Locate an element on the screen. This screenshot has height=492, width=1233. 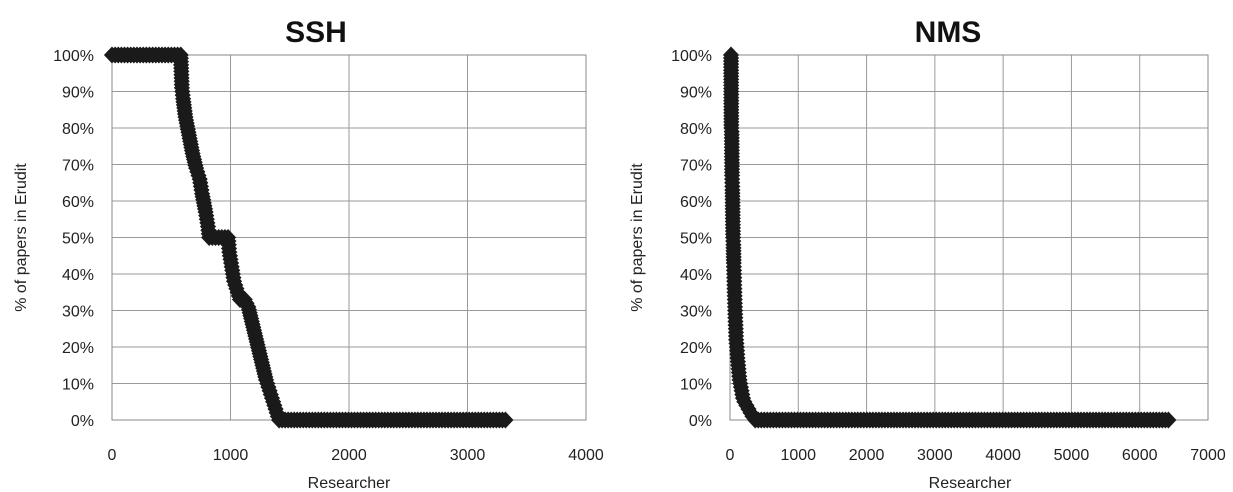
chart-title: NMS is located at coordinates (948, 32).